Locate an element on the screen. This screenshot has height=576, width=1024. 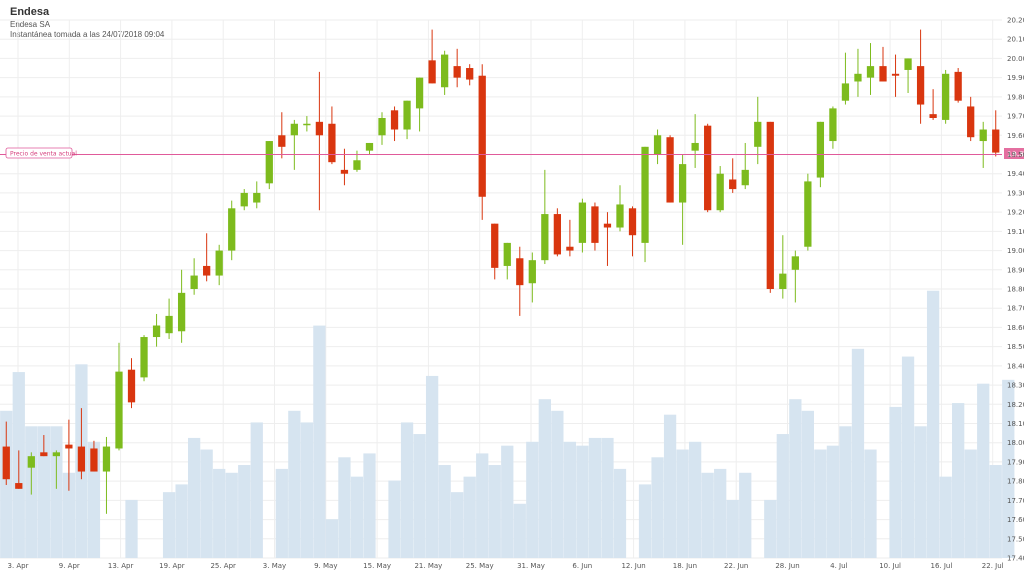
y-tick-label: 19.80 is located at coordinates (1015, 97).